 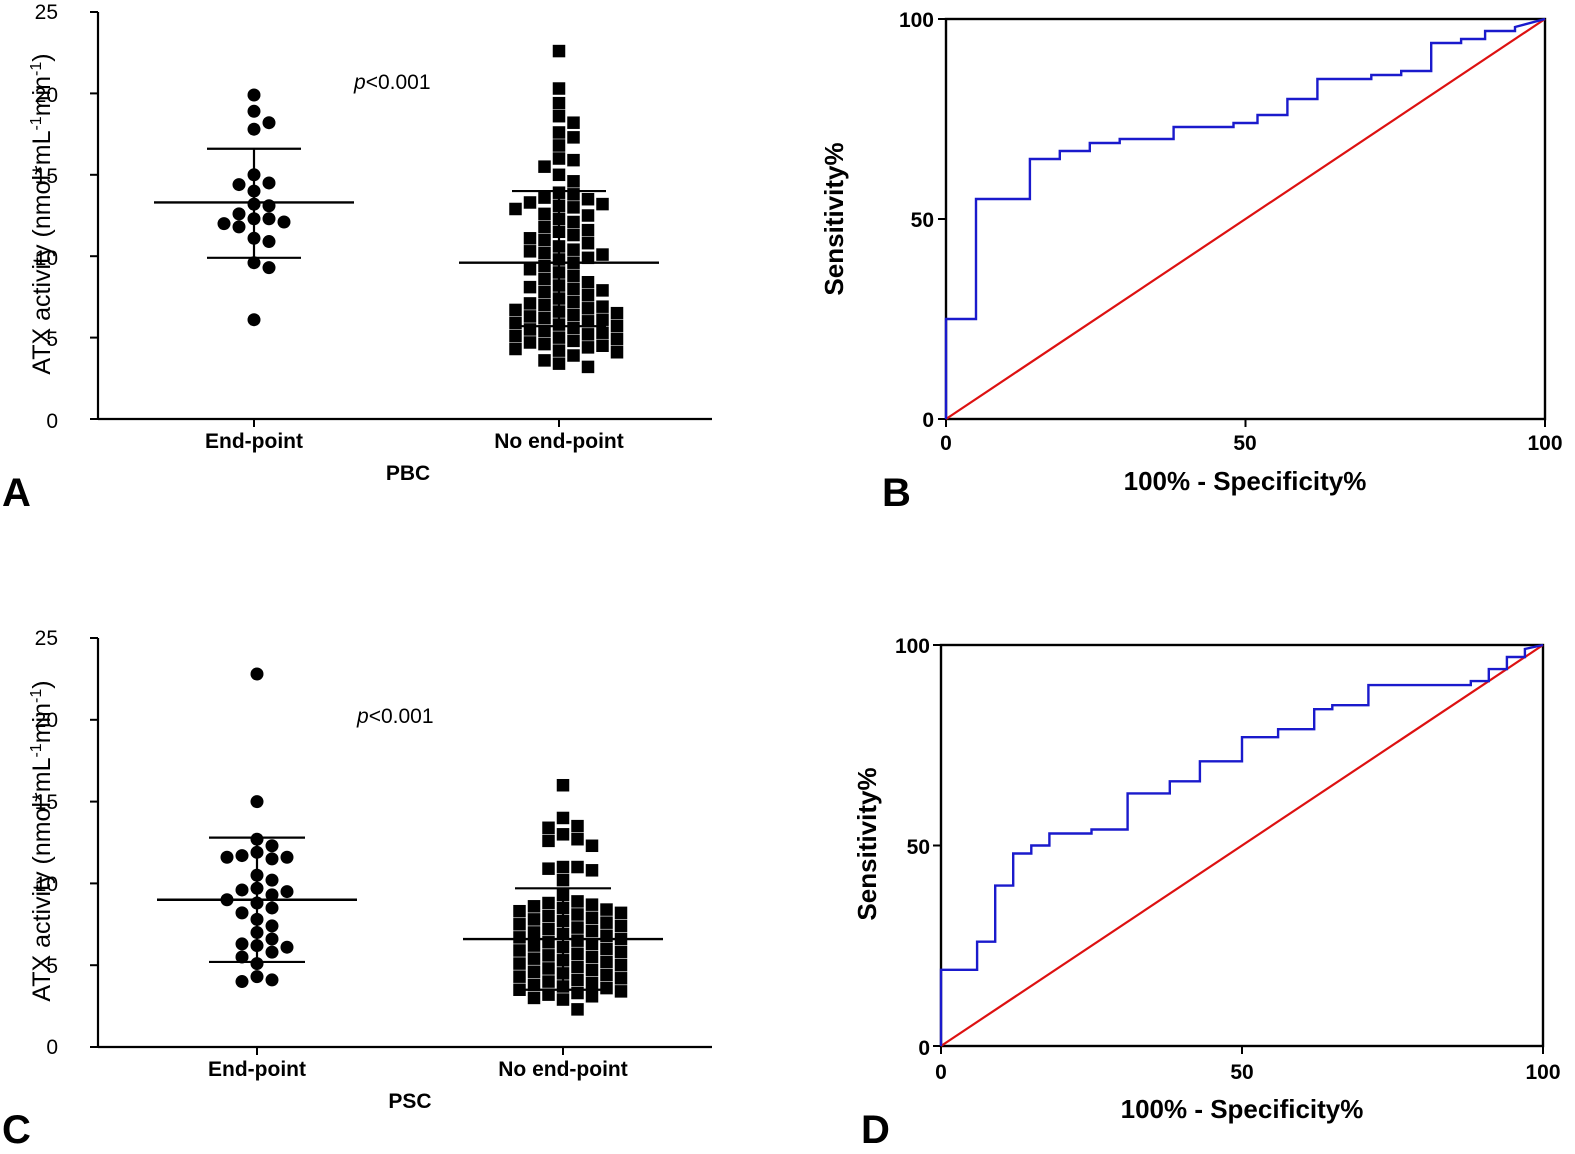 I want to click on panel-b-xtick-50: 50, so click(x=1244, y=443).